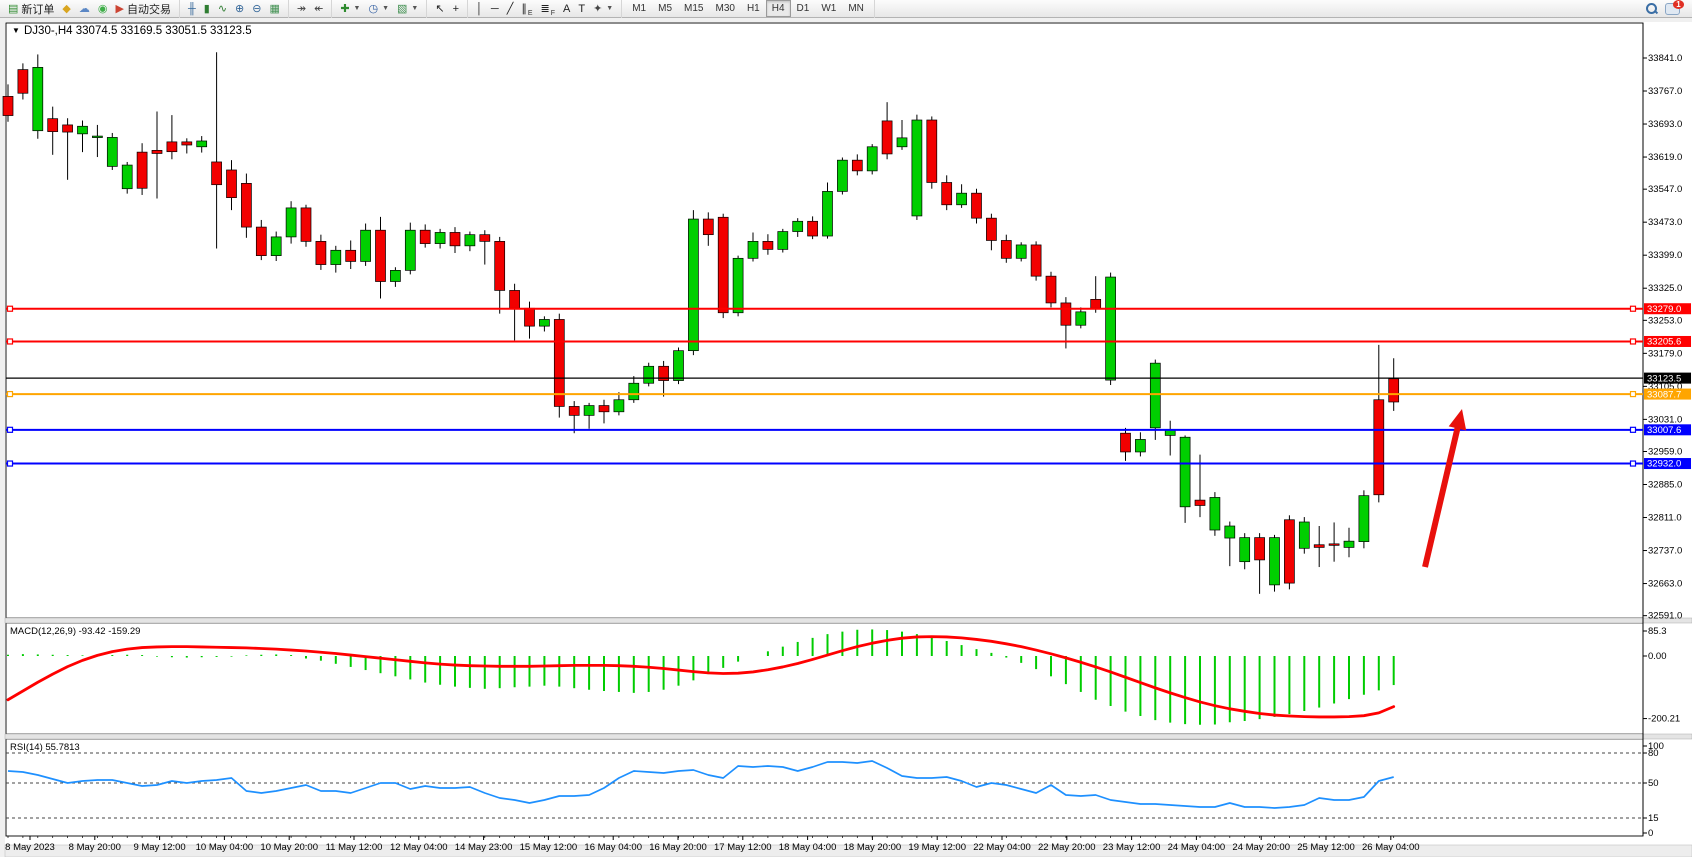 Image resolution: width=1692 pixels, height=857 pixels. Describe the element at coordinates (1665, 551) in the screenshot. I see `price-tick-label: 32737.0` at that location.